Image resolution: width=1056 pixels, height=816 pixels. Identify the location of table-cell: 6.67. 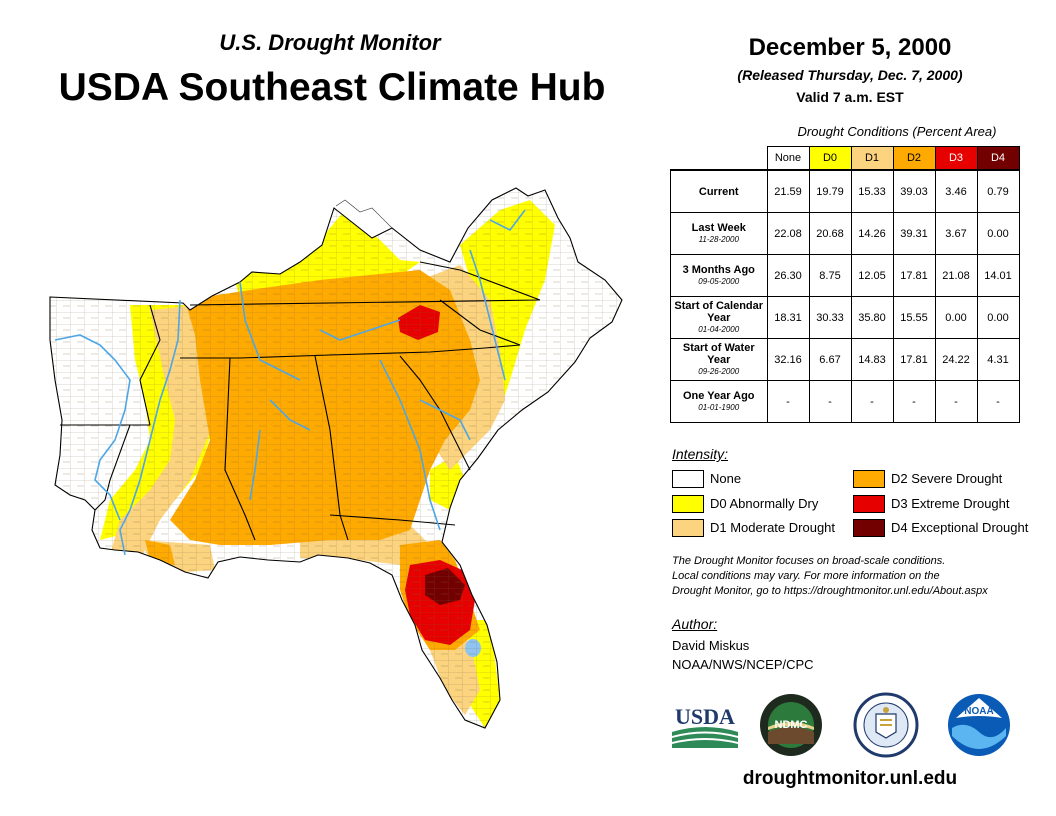
(830, 359).